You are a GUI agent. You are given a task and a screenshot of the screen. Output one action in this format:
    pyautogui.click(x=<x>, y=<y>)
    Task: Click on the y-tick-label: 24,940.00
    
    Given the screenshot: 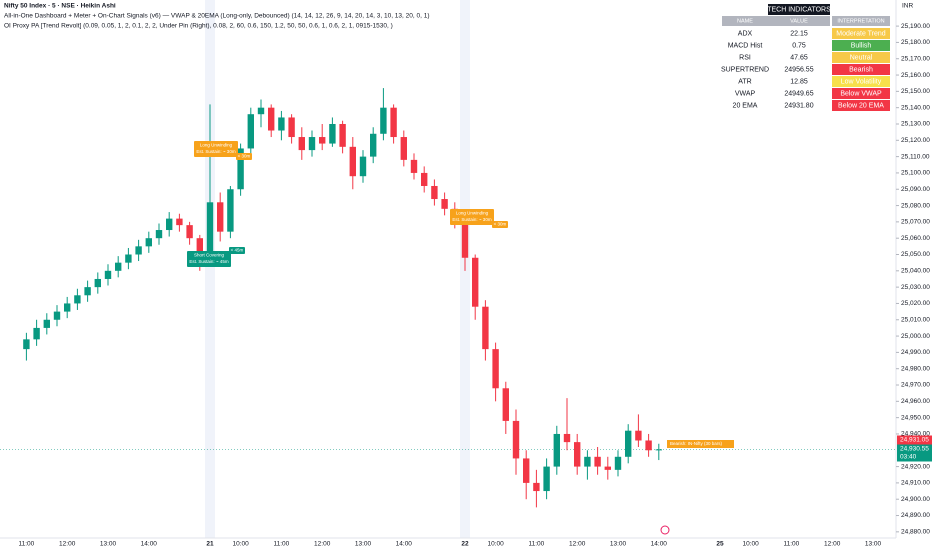 What is the action you would take?
    pyautogui.click(x=915, y=434)
    